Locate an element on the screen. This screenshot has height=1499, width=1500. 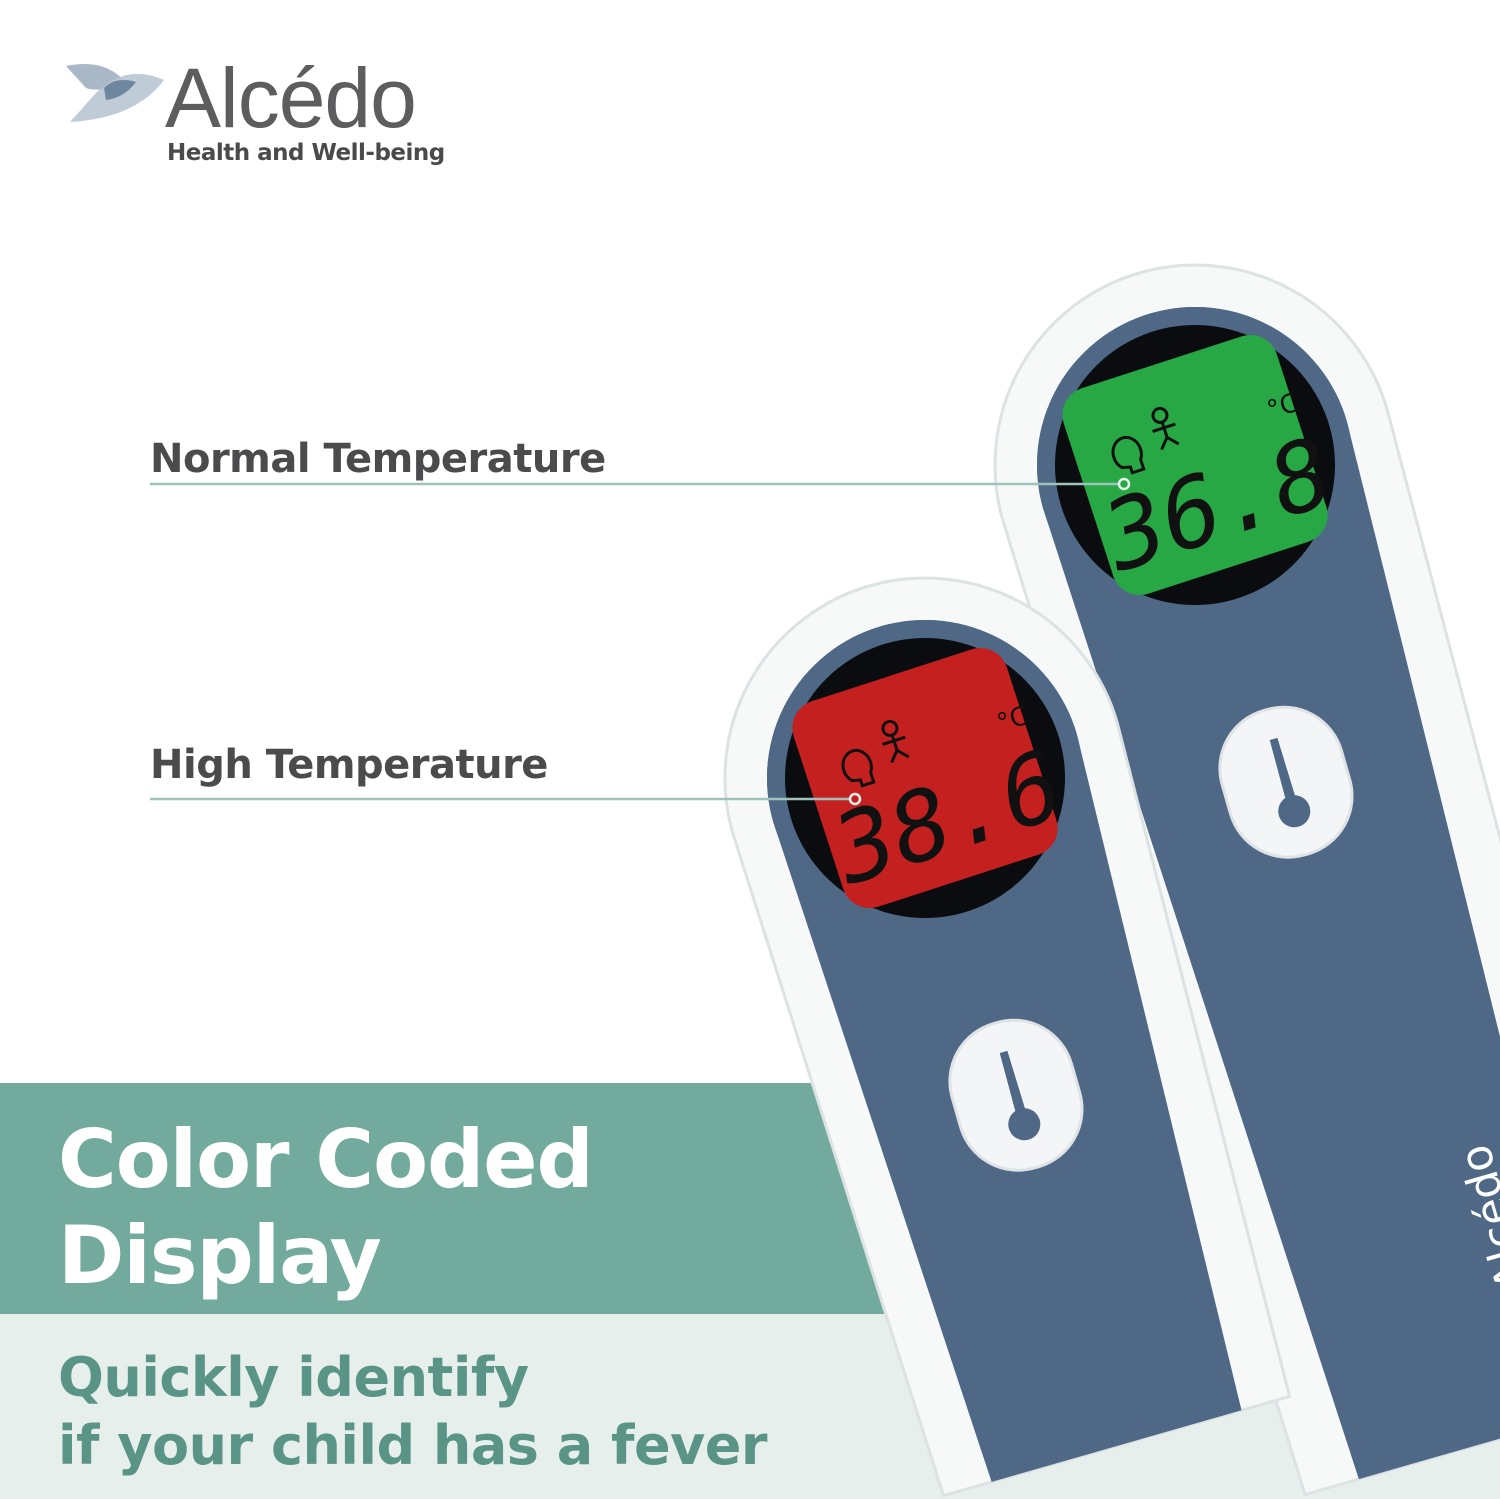
headline-line-2: Display is located at coordinates (220, 1255).